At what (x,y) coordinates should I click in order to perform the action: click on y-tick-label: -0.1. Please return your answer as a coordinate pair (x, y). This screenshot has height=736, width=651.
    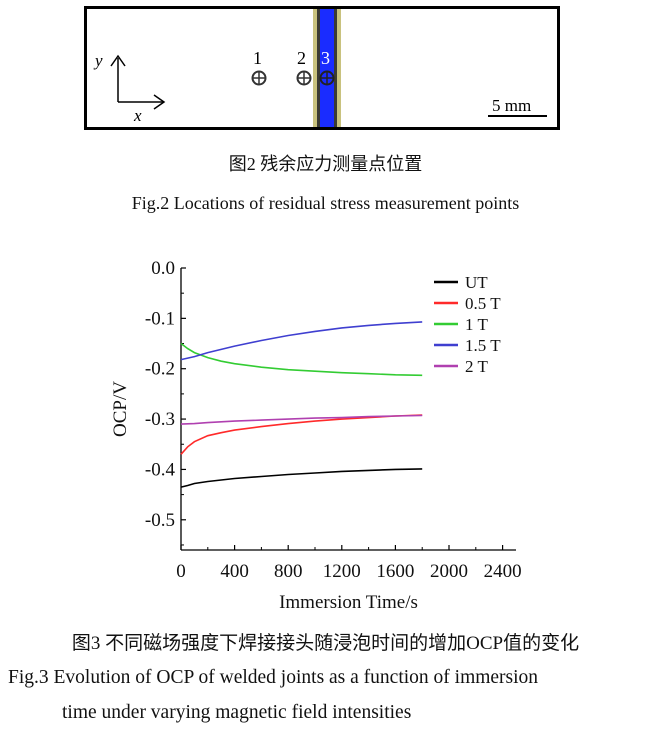
    Looking at the image, I should click on (160, 318).